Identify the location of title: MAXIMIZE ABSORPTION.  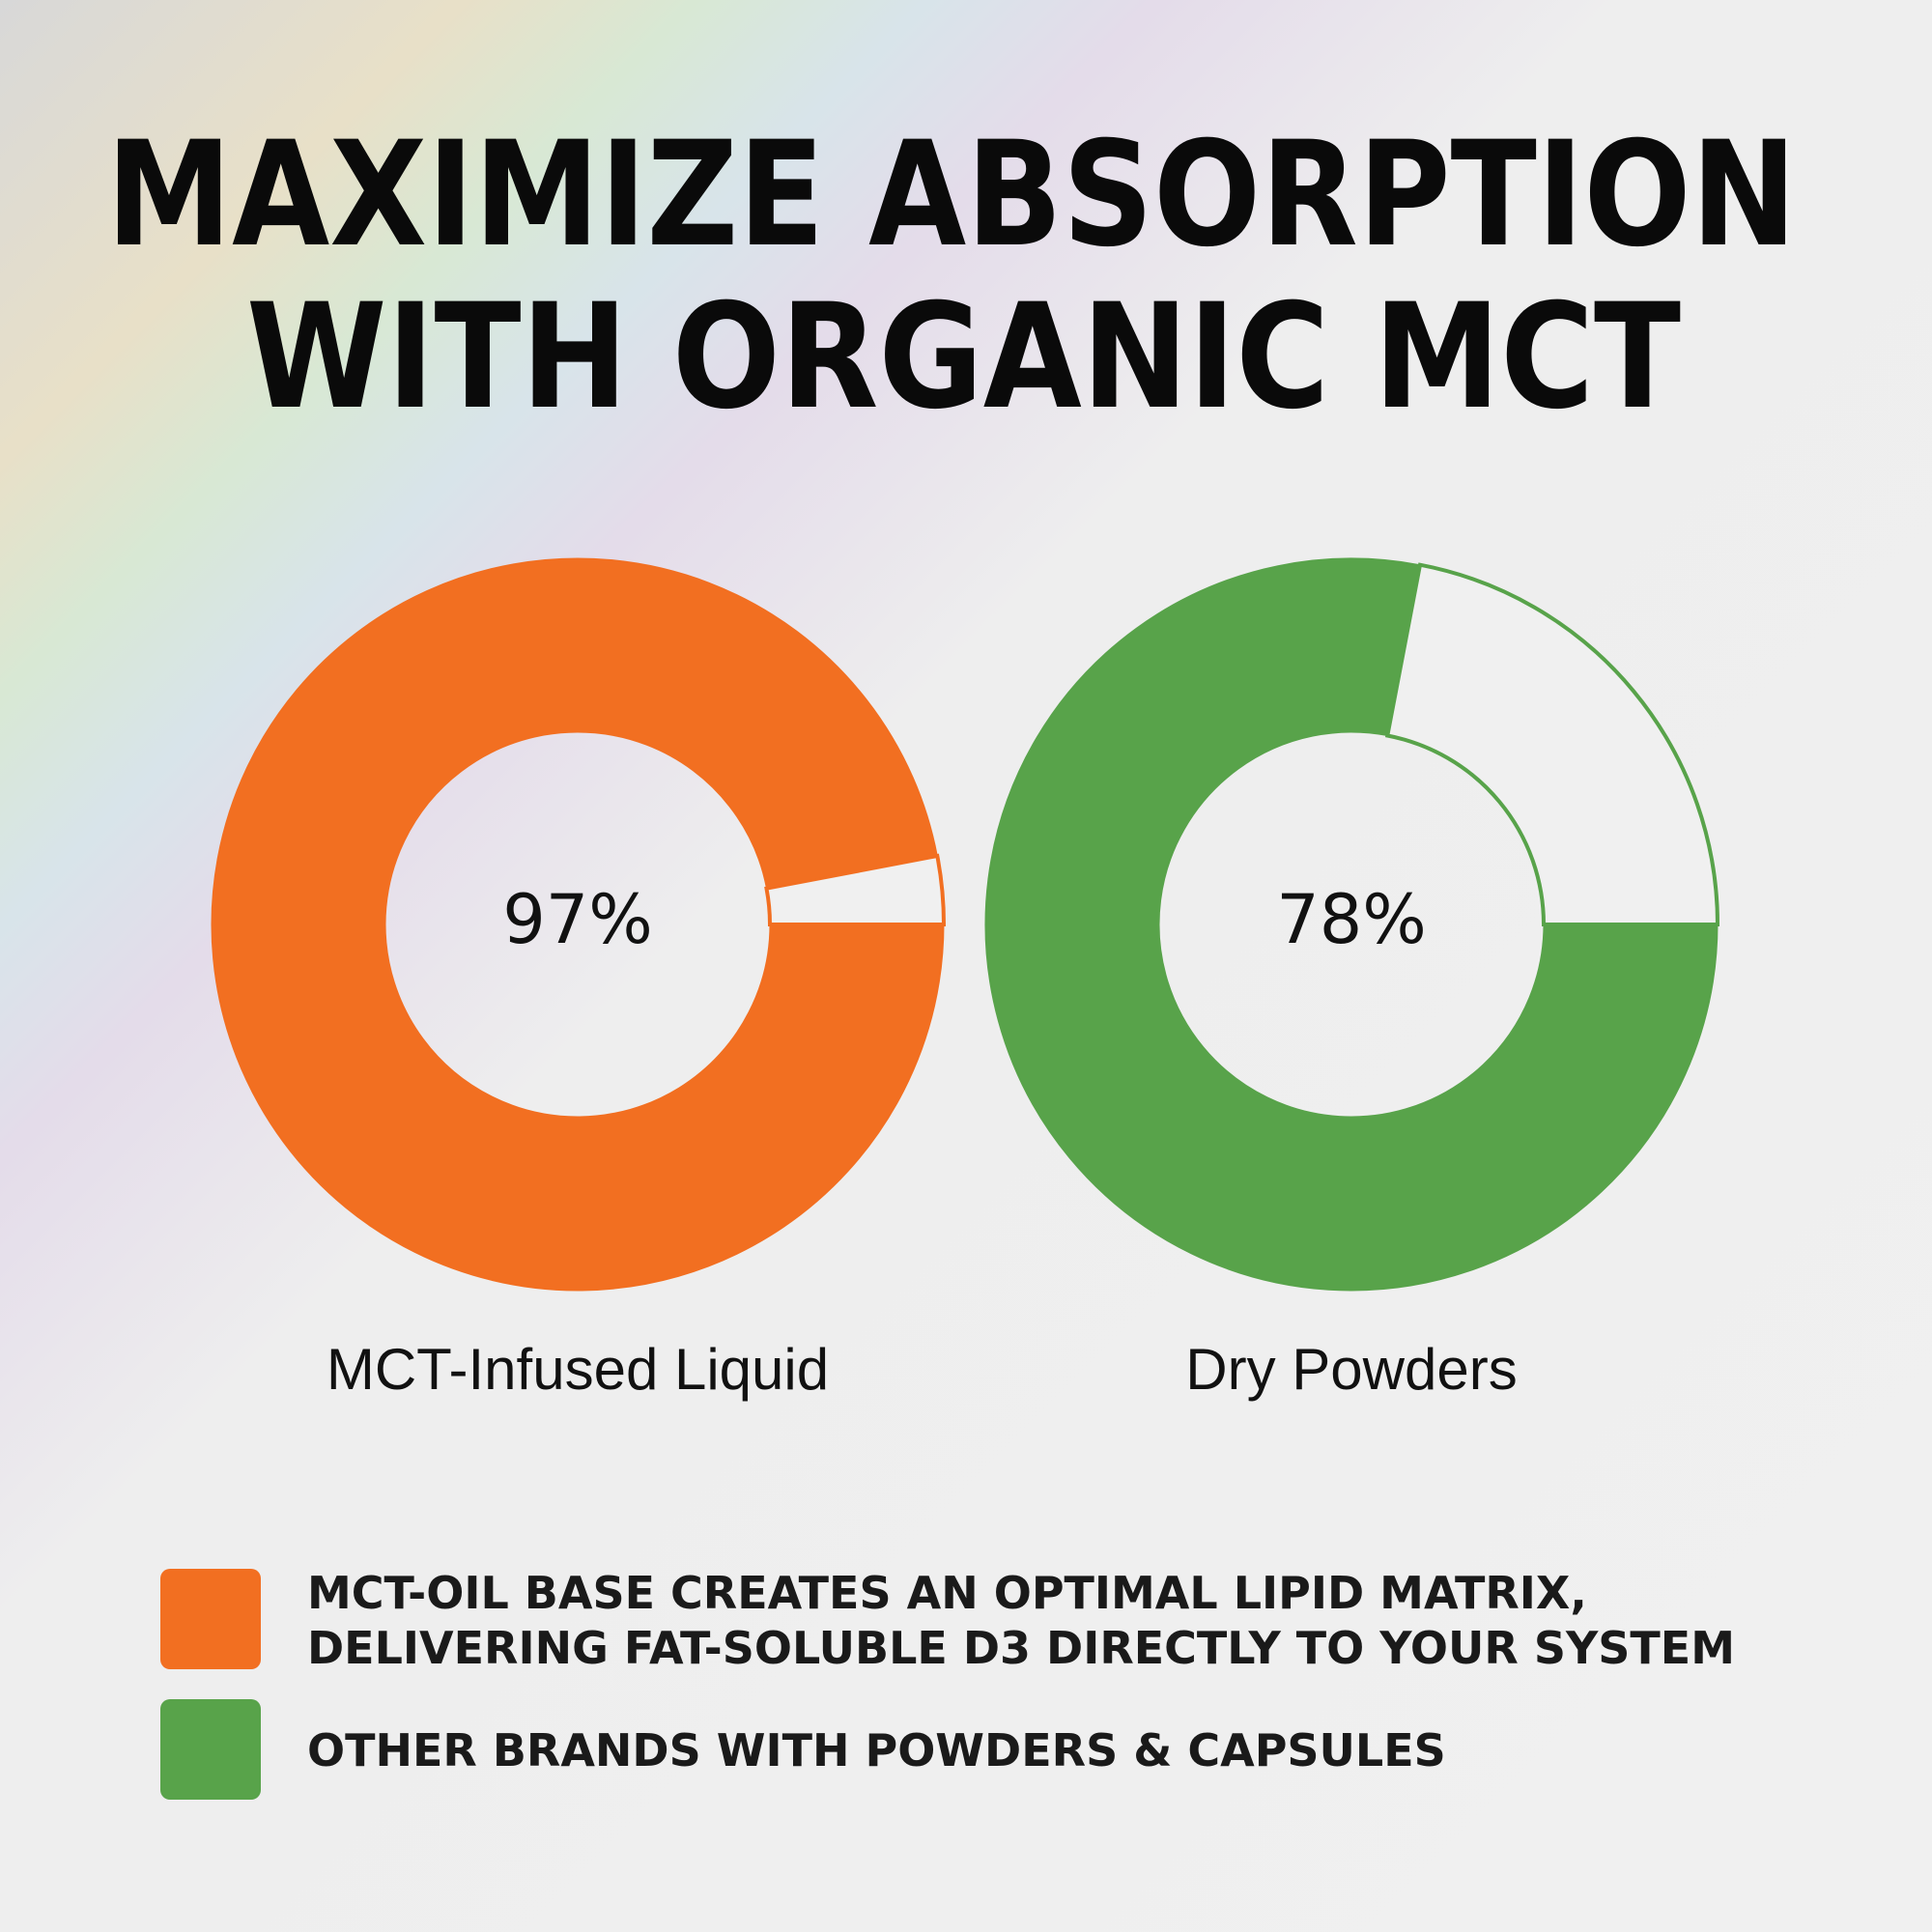
(951, 195).